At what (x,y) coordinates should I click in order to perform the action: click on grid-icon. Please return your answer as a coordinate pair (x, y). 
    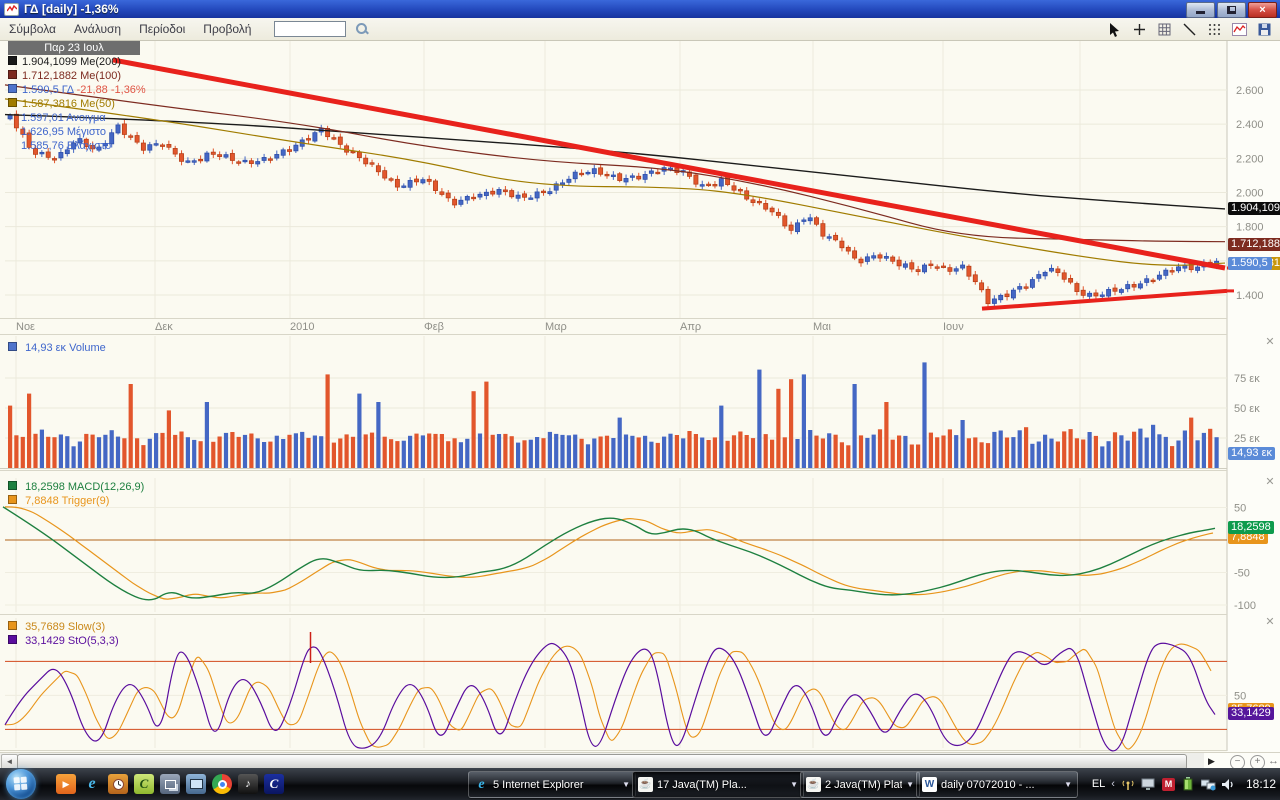
    Looking at the image, I should click on (1164, 29).